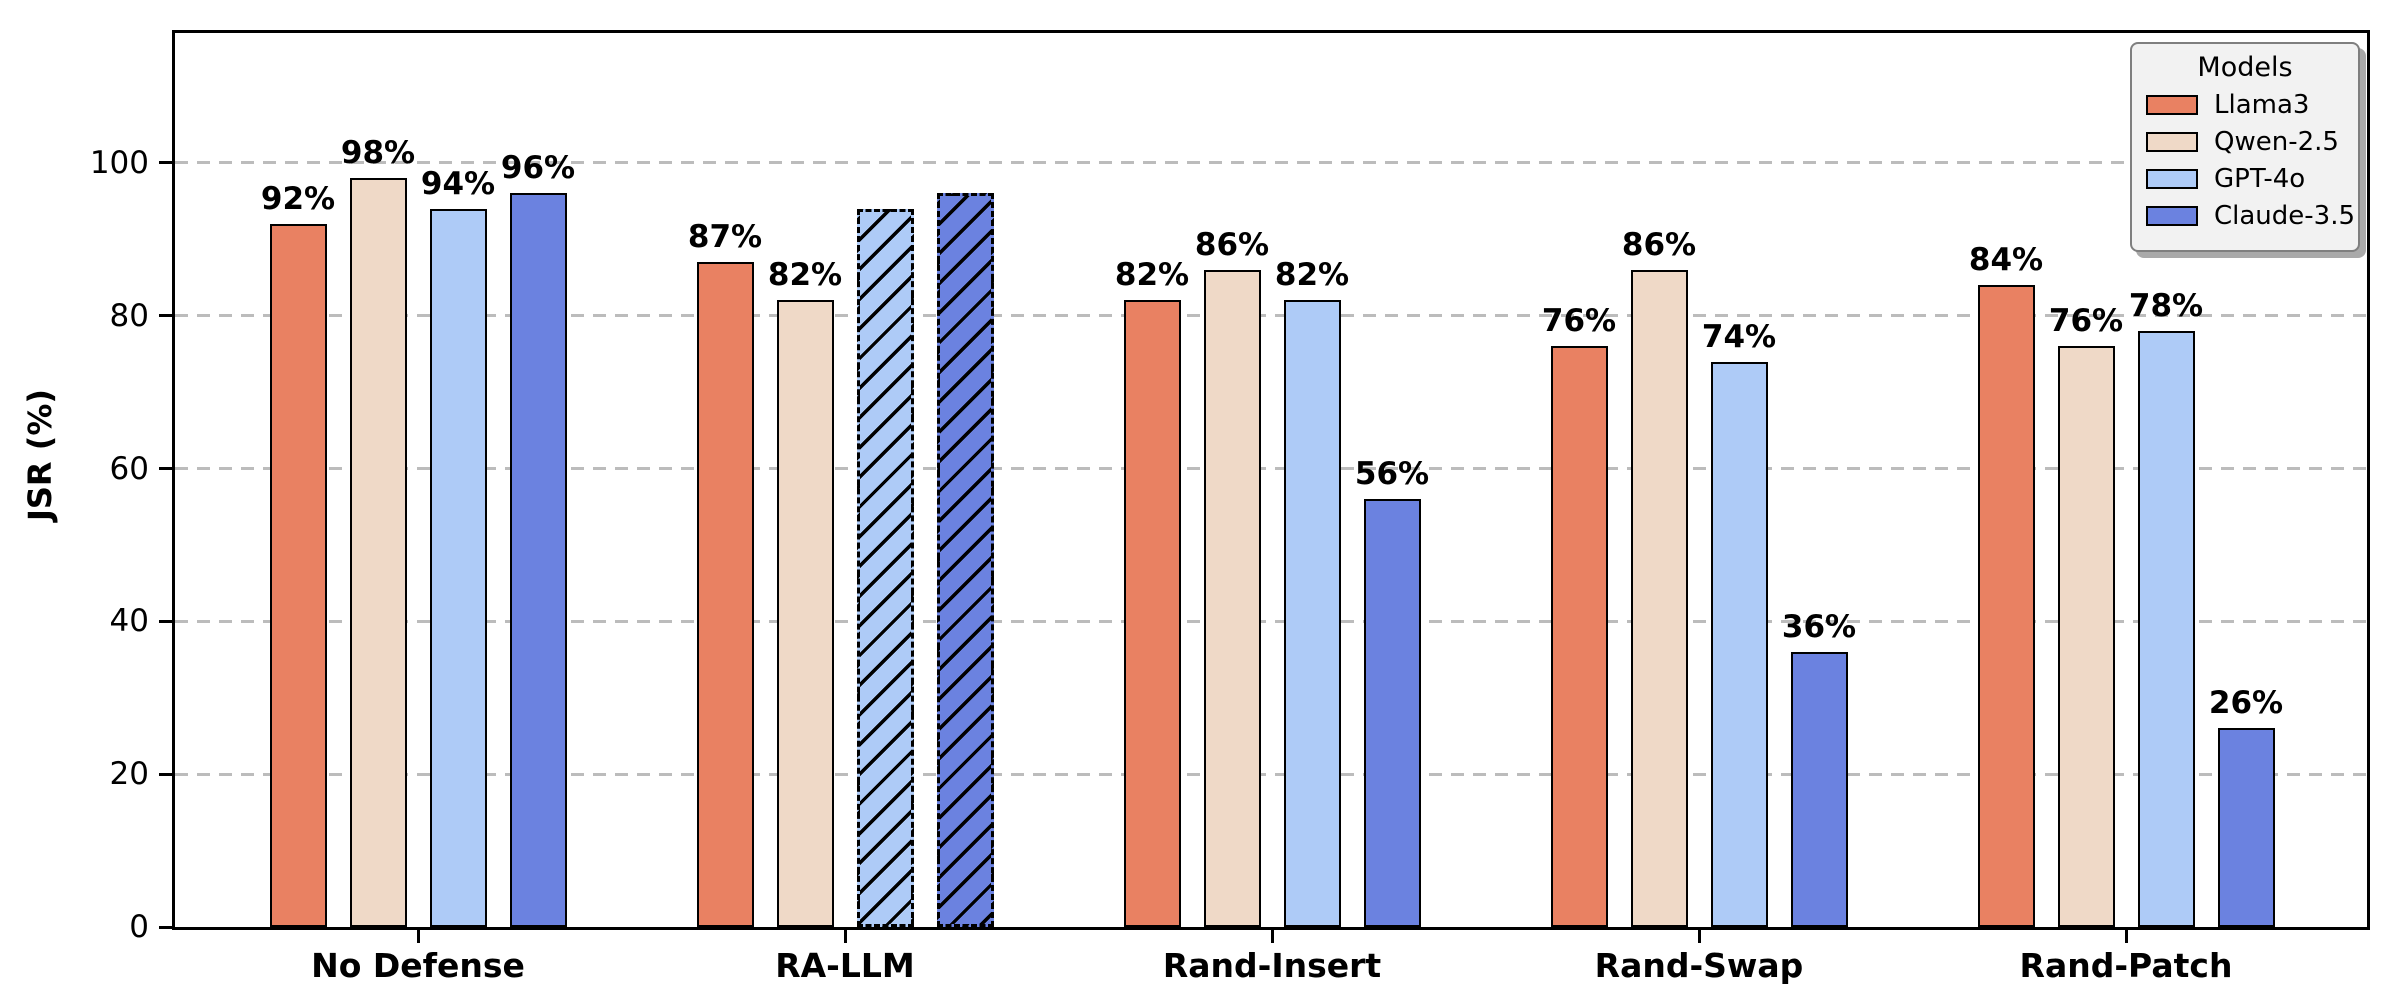  I want to click on bar-value-label: 84%, so click(2006, 260).